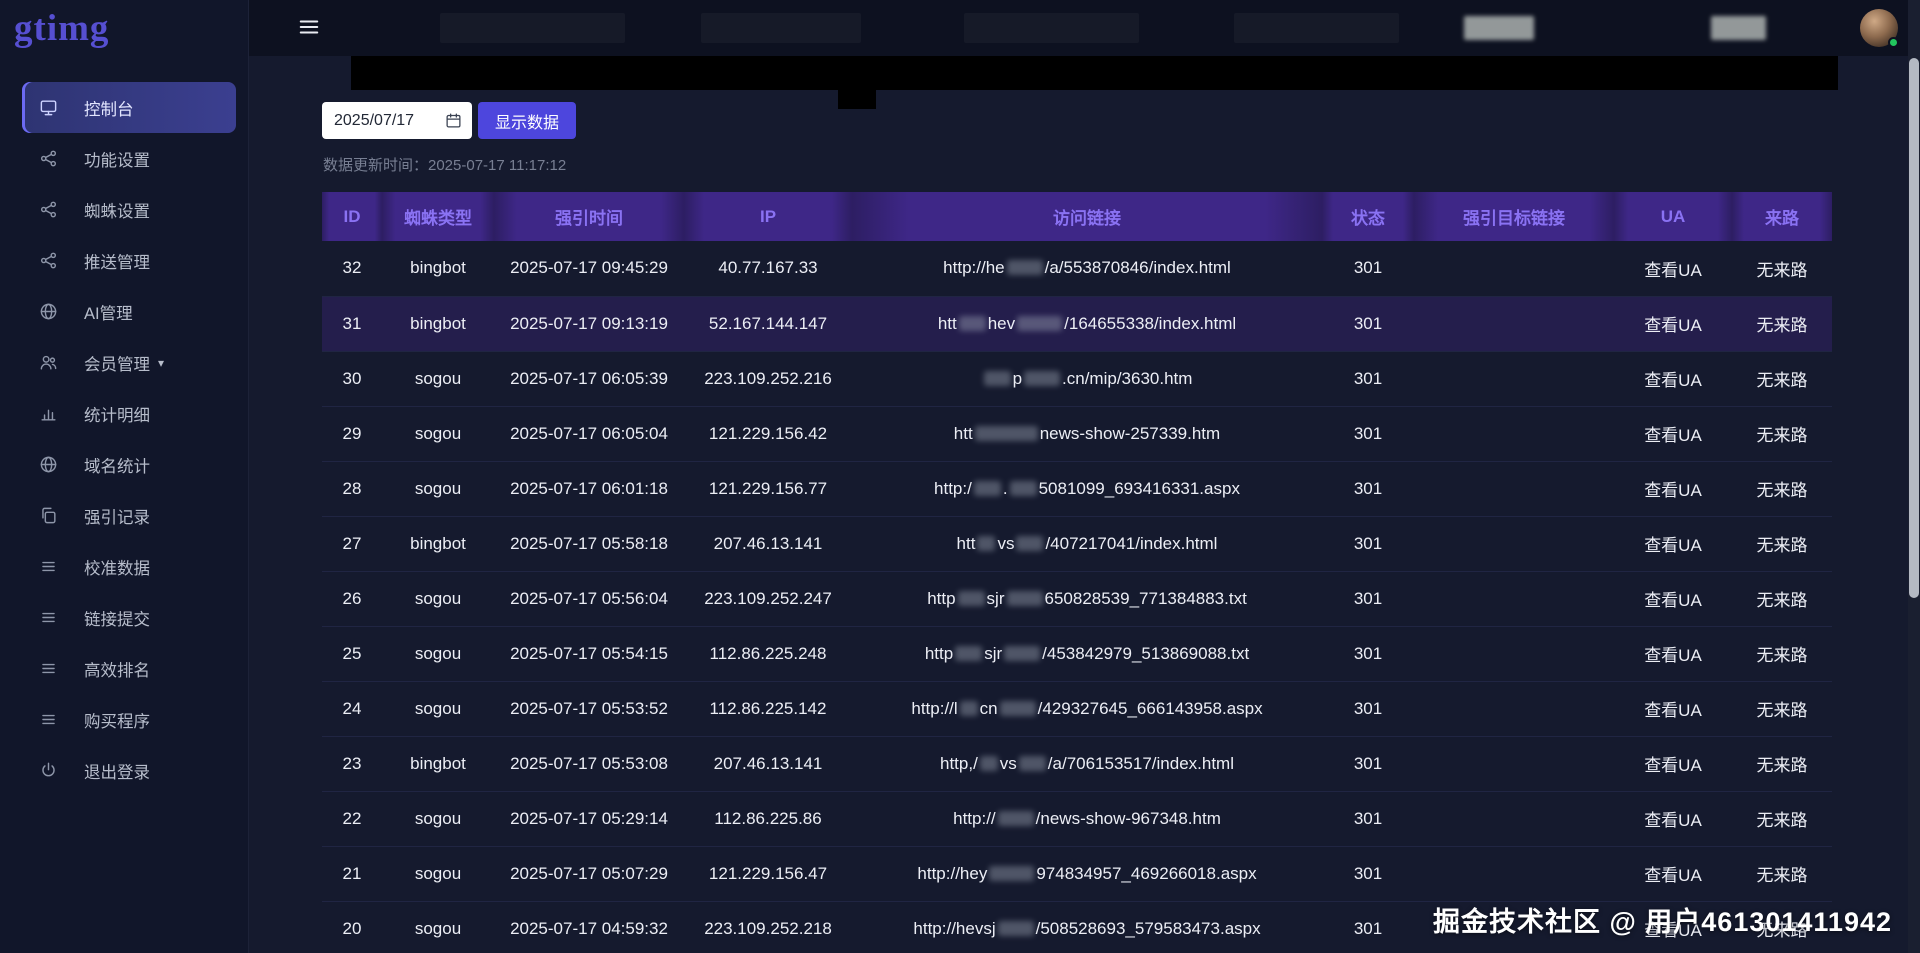 The image size is (1920, 953). I want to click on sidebar-item-ai-management: AI管理, so click(129, 311).